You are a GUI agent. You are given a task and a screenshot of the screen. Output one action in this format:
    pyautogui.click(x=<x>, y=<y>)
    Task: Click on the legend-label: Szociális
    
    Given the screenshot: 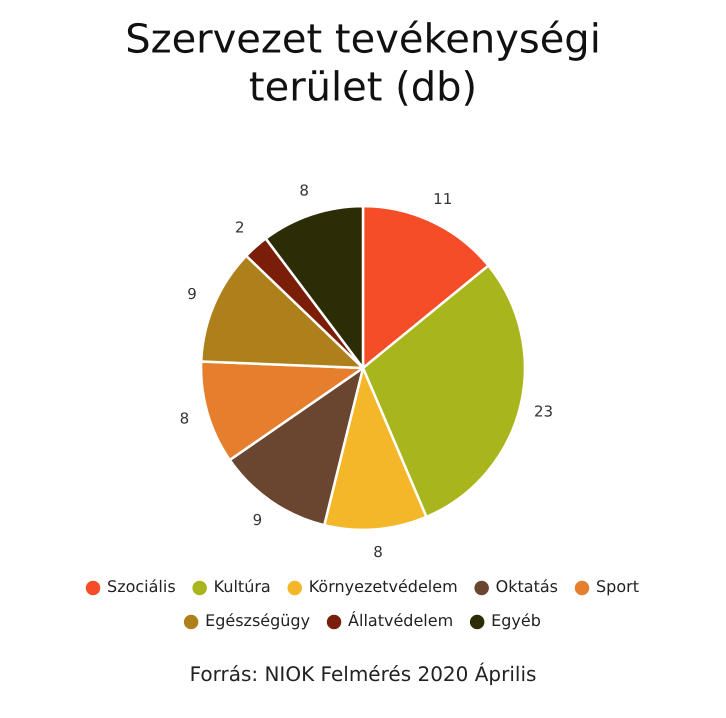 What is the action you would take?
    pyautogui.click(x=141, y=586)
    